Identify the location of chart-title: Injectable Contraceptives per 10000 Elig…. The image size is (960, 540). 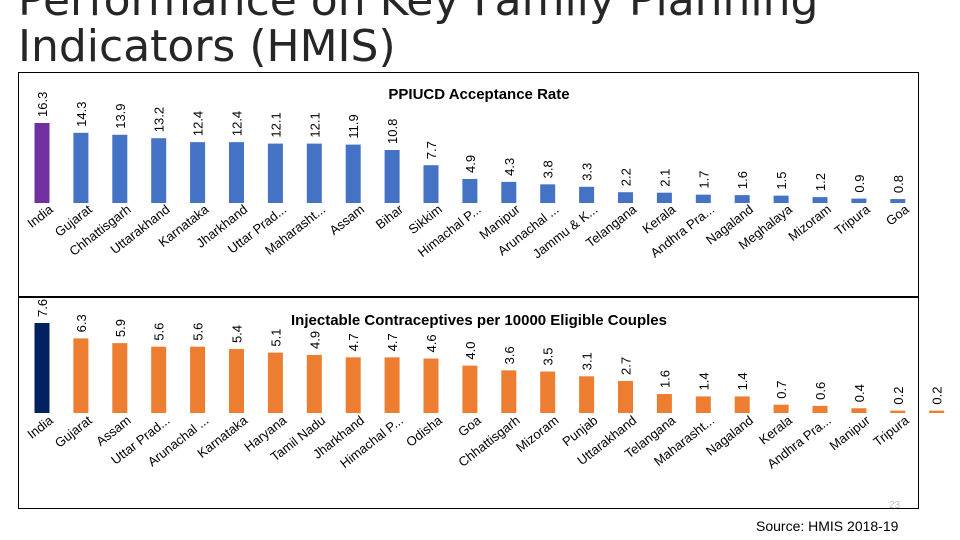
(479, 320).